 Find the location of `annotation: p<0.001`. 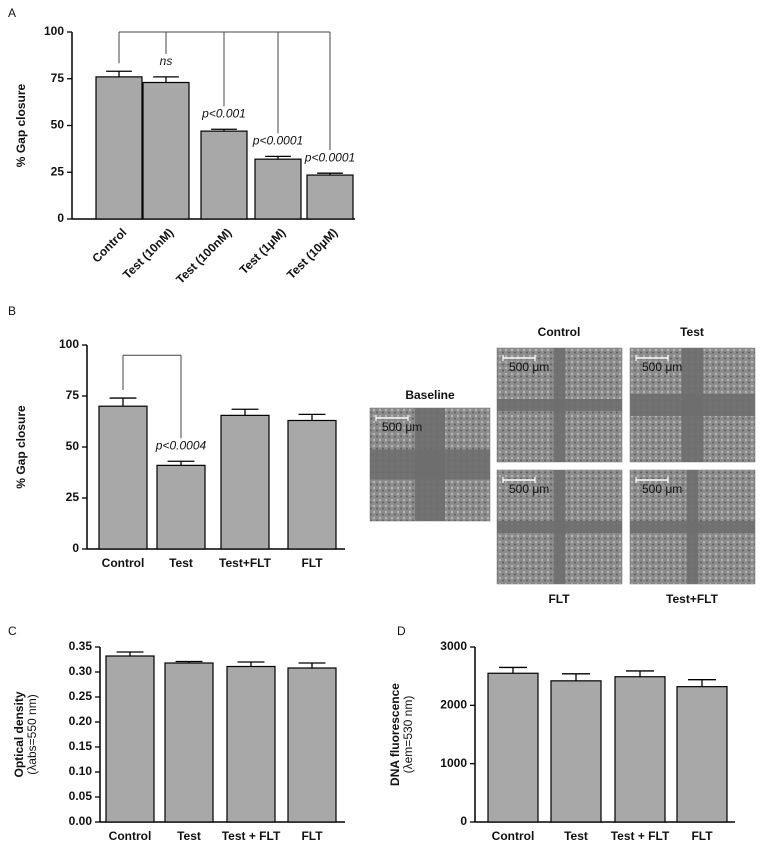

annotation: p<0.001 is located at coordinates (223, 113).